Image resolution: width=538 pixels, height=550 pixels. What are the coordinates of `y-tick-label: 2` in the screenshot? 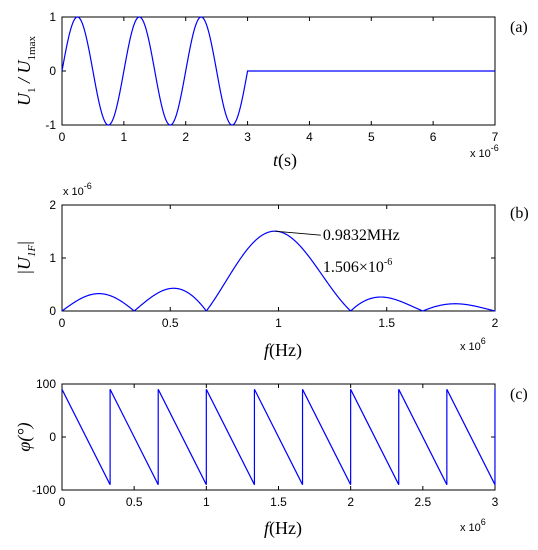 It's located at (52, 205).